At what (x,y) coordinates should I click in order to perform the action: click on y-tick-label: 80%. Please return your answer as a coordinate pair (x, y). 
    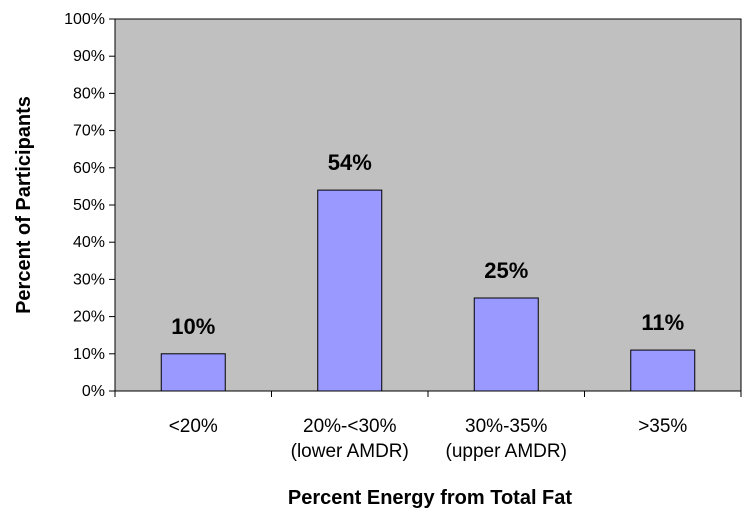
    Looking at the image, I should click on (89, 93).